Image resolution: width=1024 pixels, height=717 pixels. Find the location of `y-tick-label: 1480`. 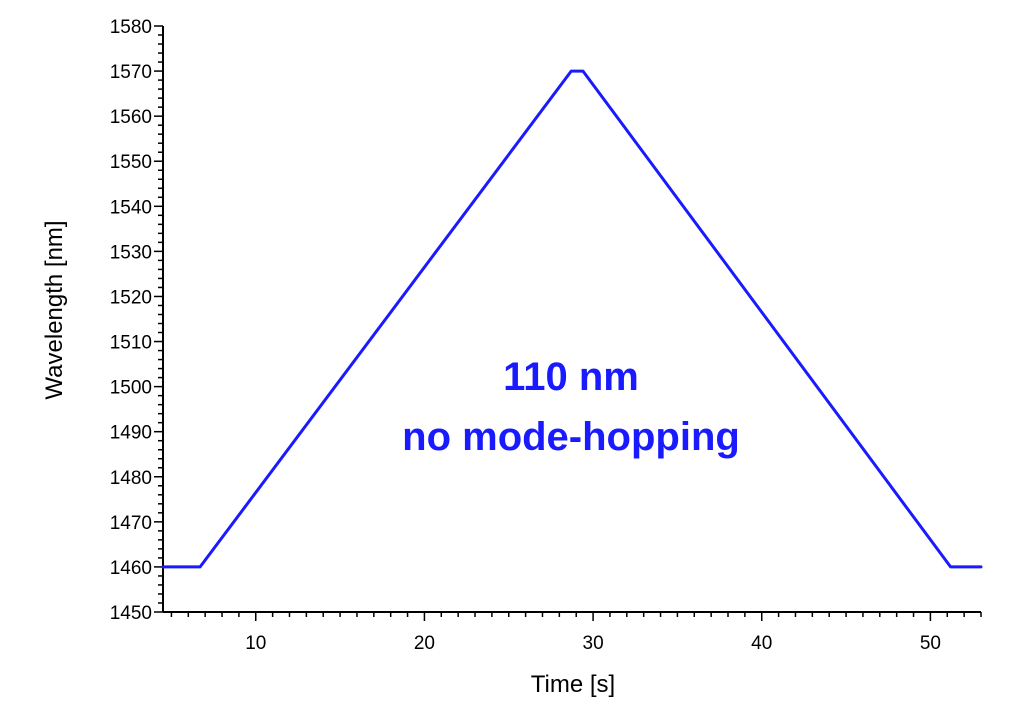

y-tick-label: 1480 is located at coordinates (131, 478).